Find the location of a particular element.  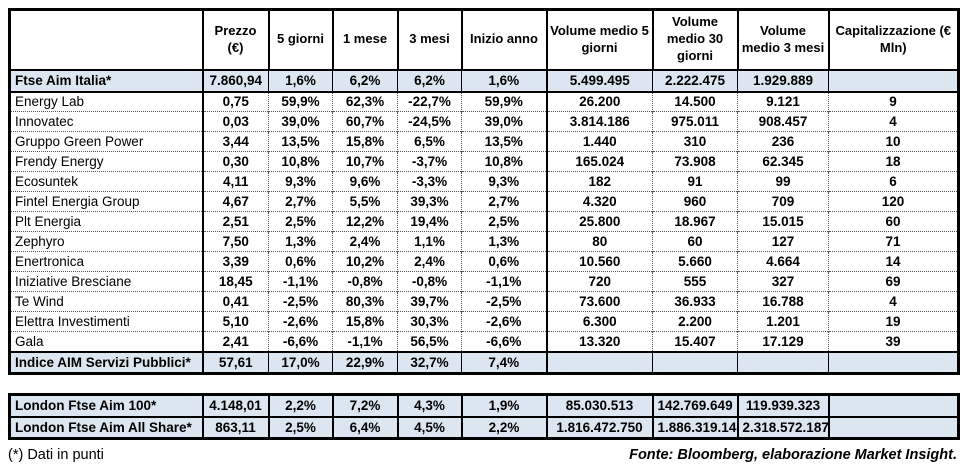

value-cell: 13.320 is located at coordinates (599, 341).